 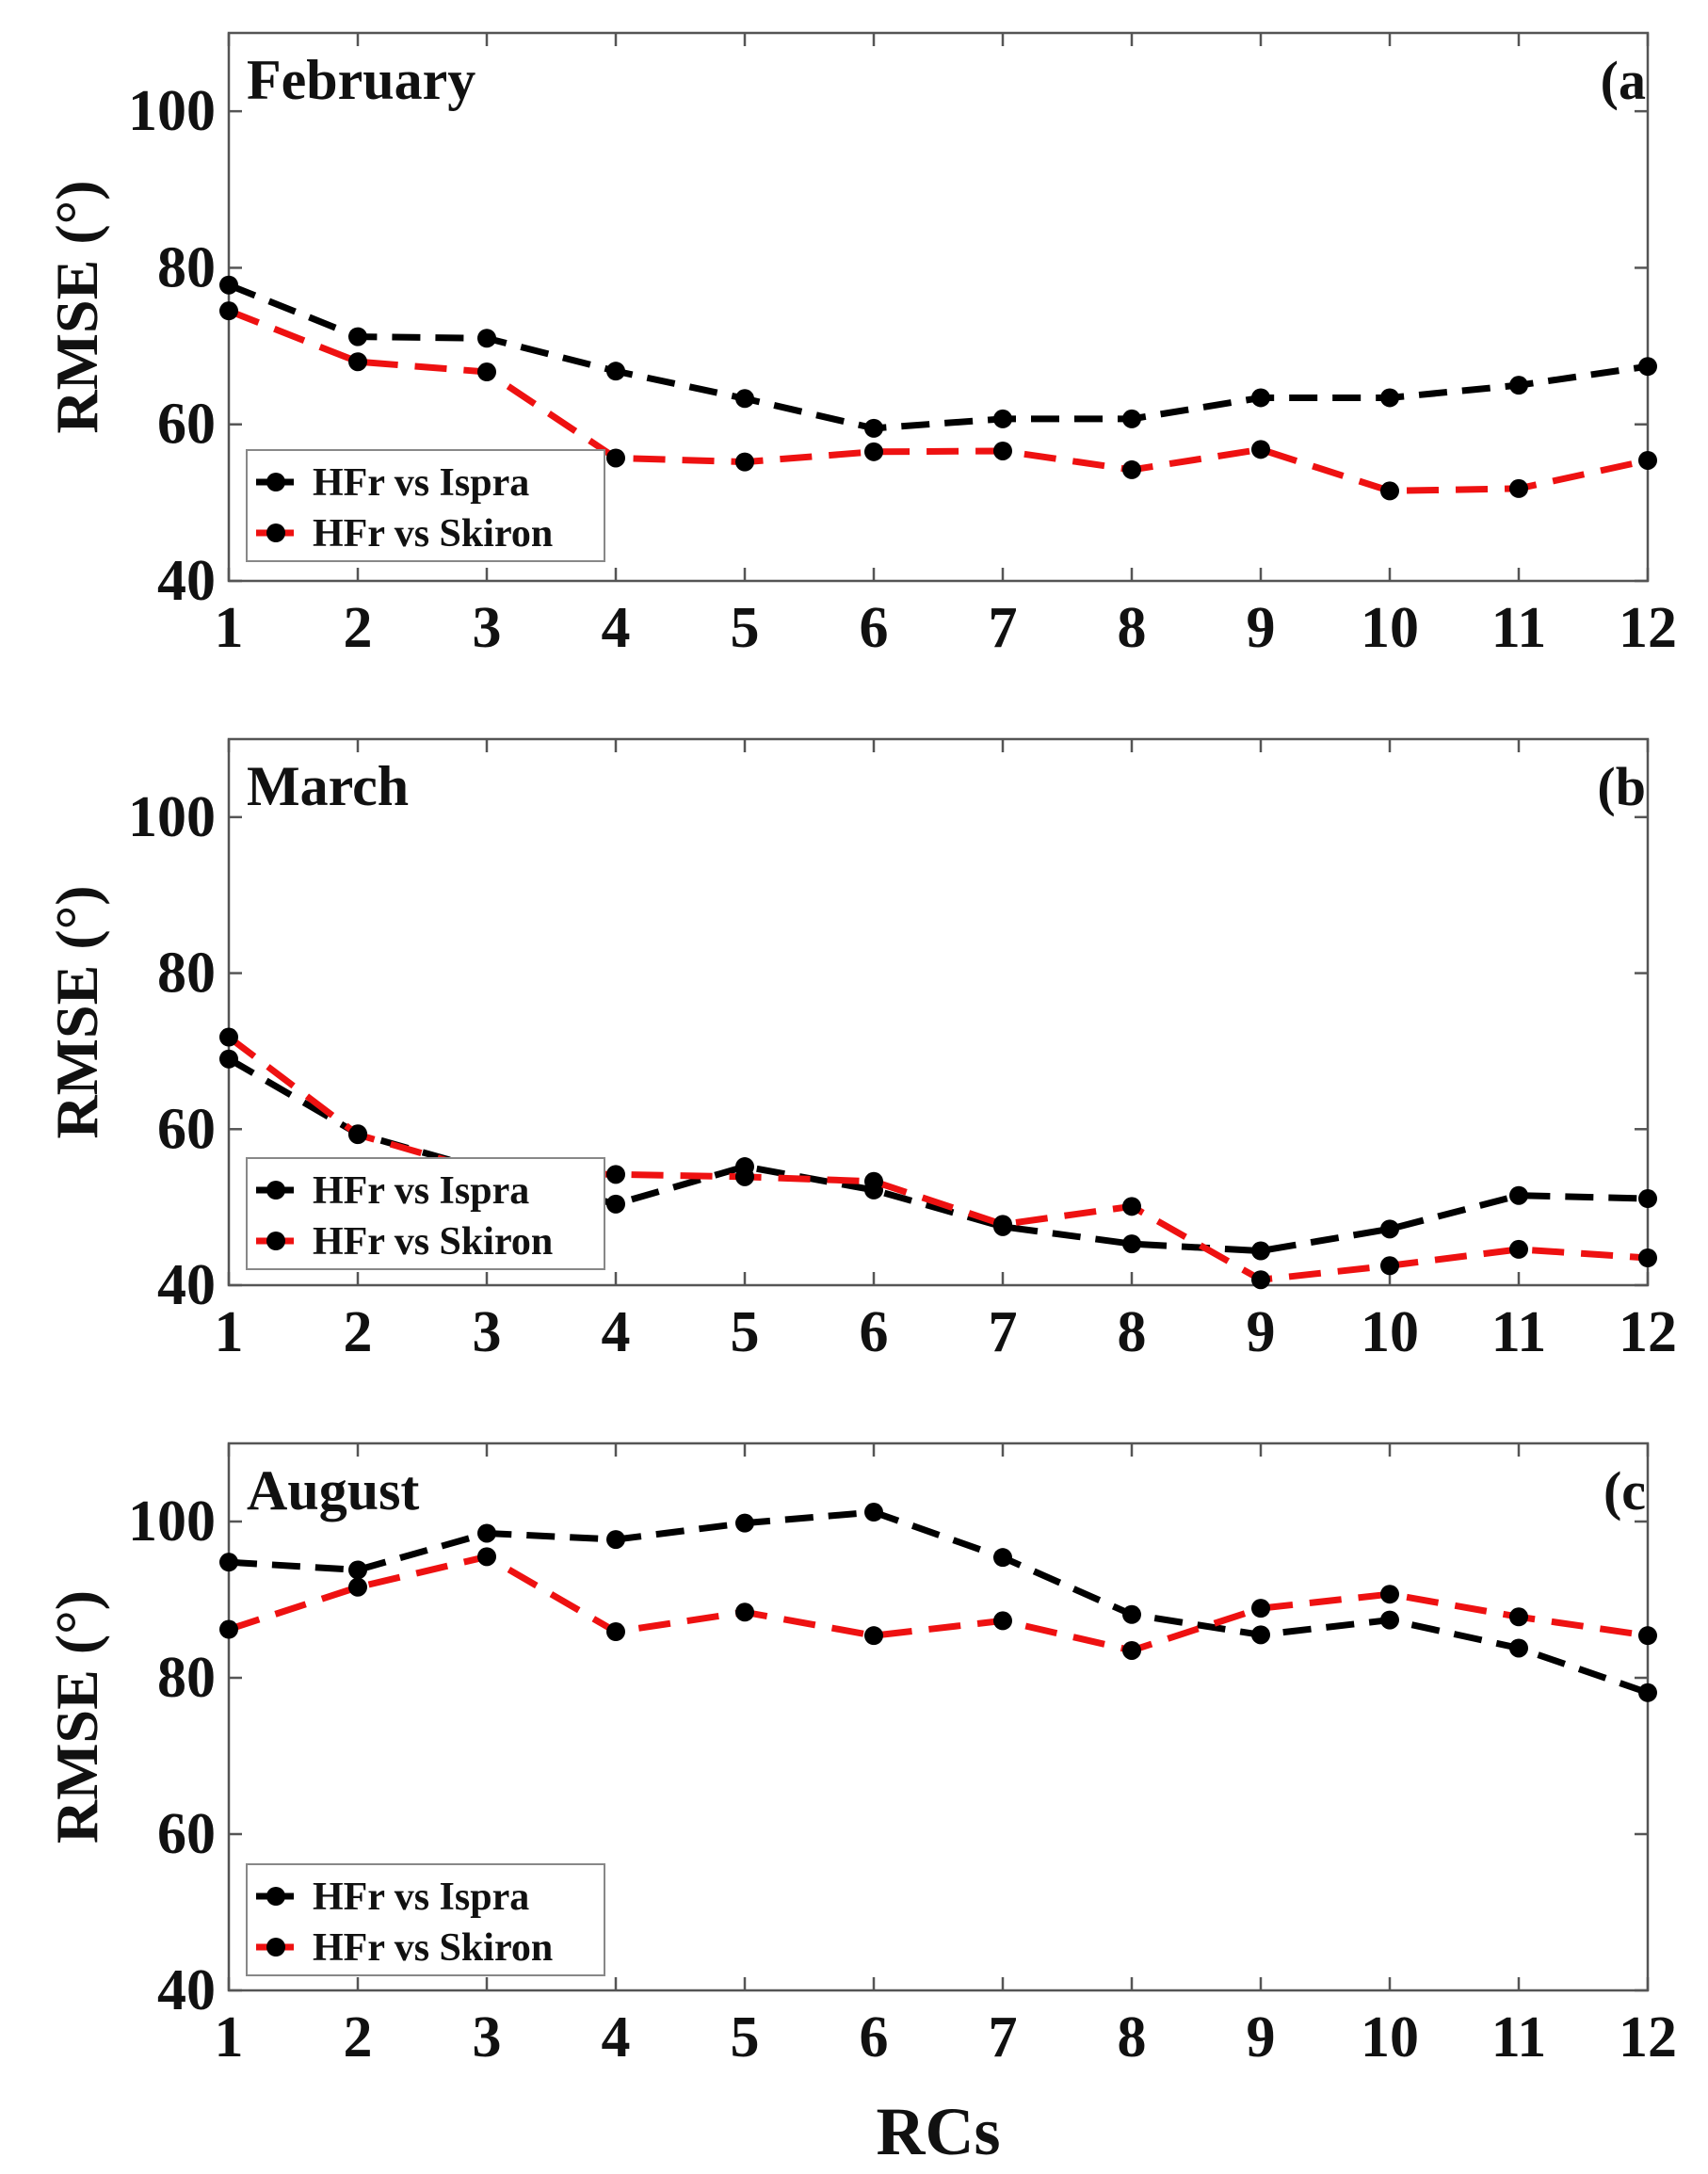 I want to click on panel-tag: (c, so click(x=1624, y=1491).